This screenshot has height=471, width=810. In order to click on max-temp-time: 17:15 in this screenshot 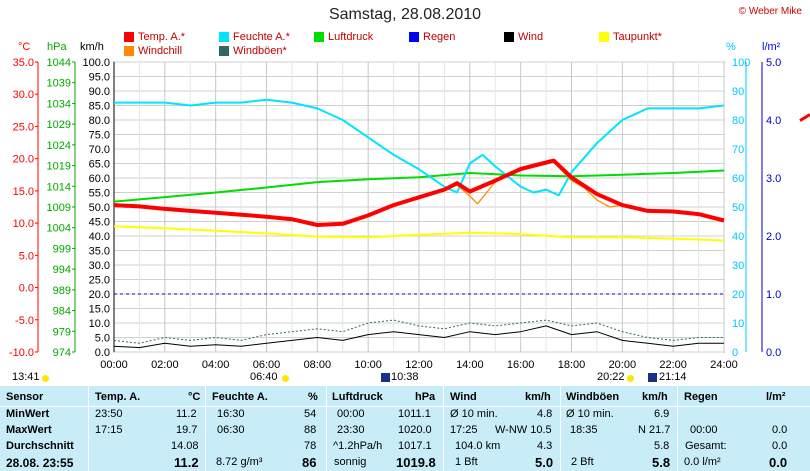, I will do `click(109, 430)`.